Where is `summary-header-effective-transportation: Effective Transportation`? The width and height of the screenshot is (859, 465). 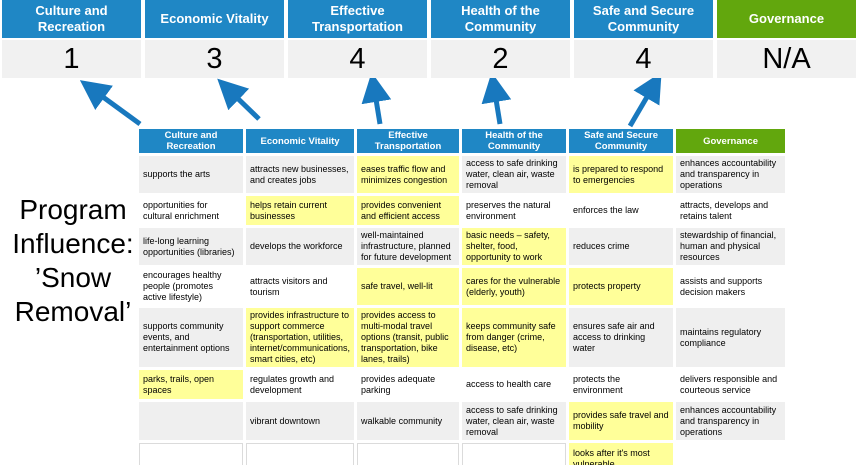 summary-header-effective-transportation: Effective Transportation is located at coordinates (357, 19).